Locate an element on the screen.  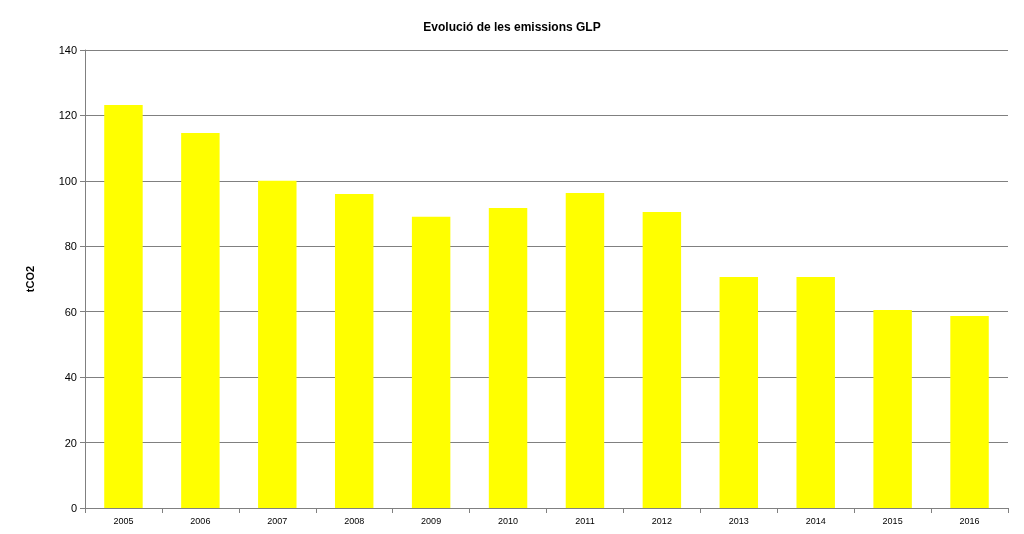
y-tick-label: 140 is located at coordinates (67, 50).